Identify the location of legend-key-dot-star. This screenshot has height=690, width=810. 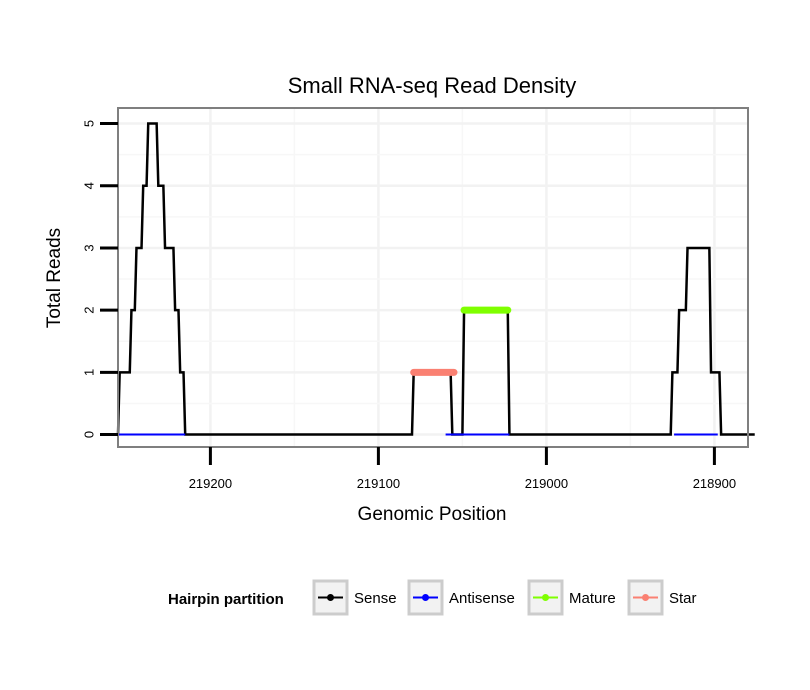
(645, 597).